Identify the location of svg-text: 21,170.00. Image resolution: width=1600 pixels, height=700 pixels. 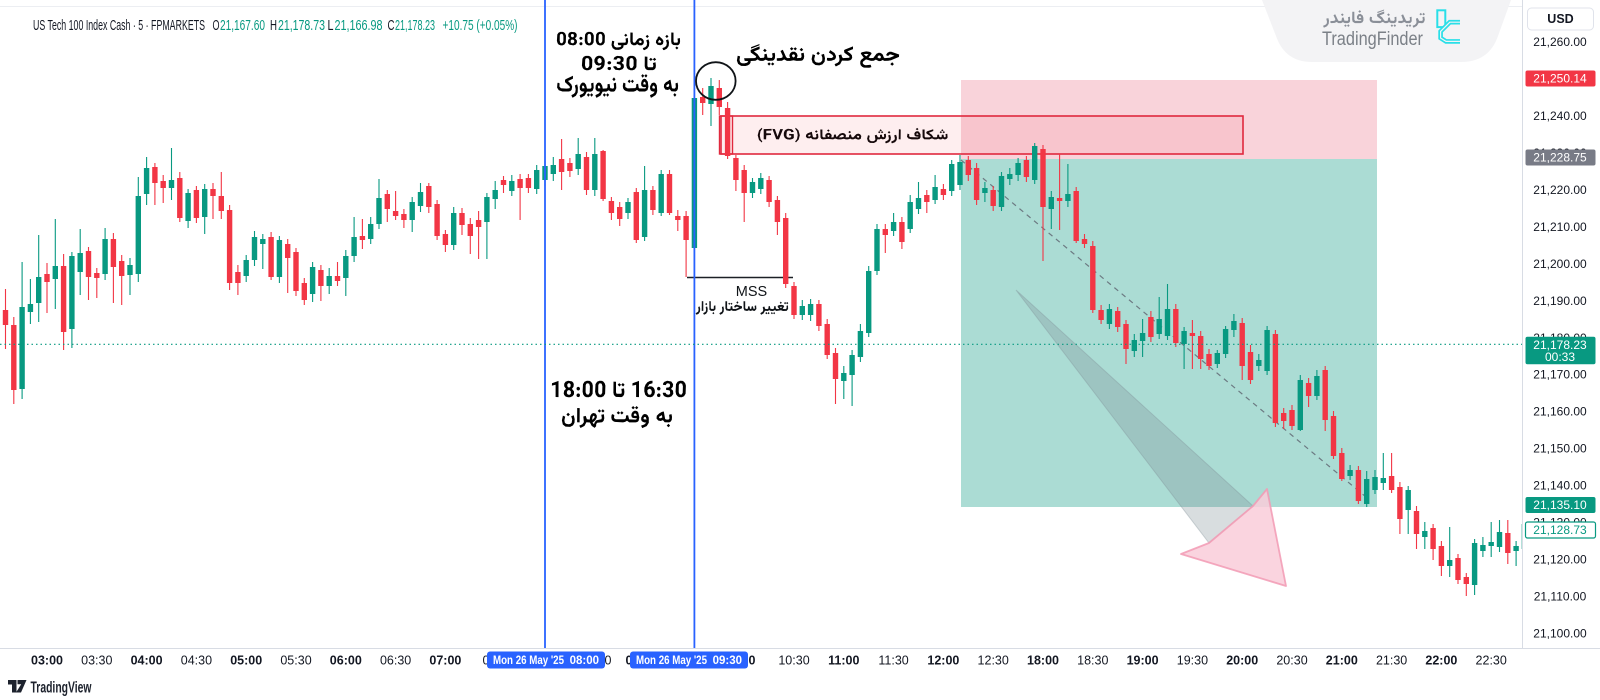
(1560, 375).